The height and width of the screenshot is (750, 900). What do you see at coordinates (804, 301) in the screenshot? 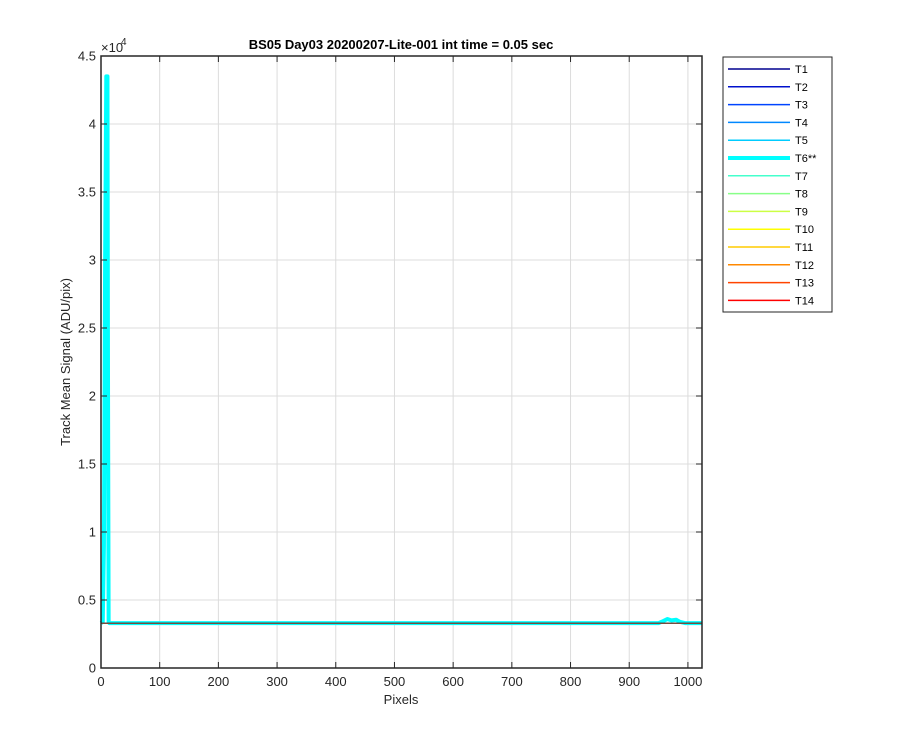
I see `legend-label: T14` at bounding box center [804, 301].